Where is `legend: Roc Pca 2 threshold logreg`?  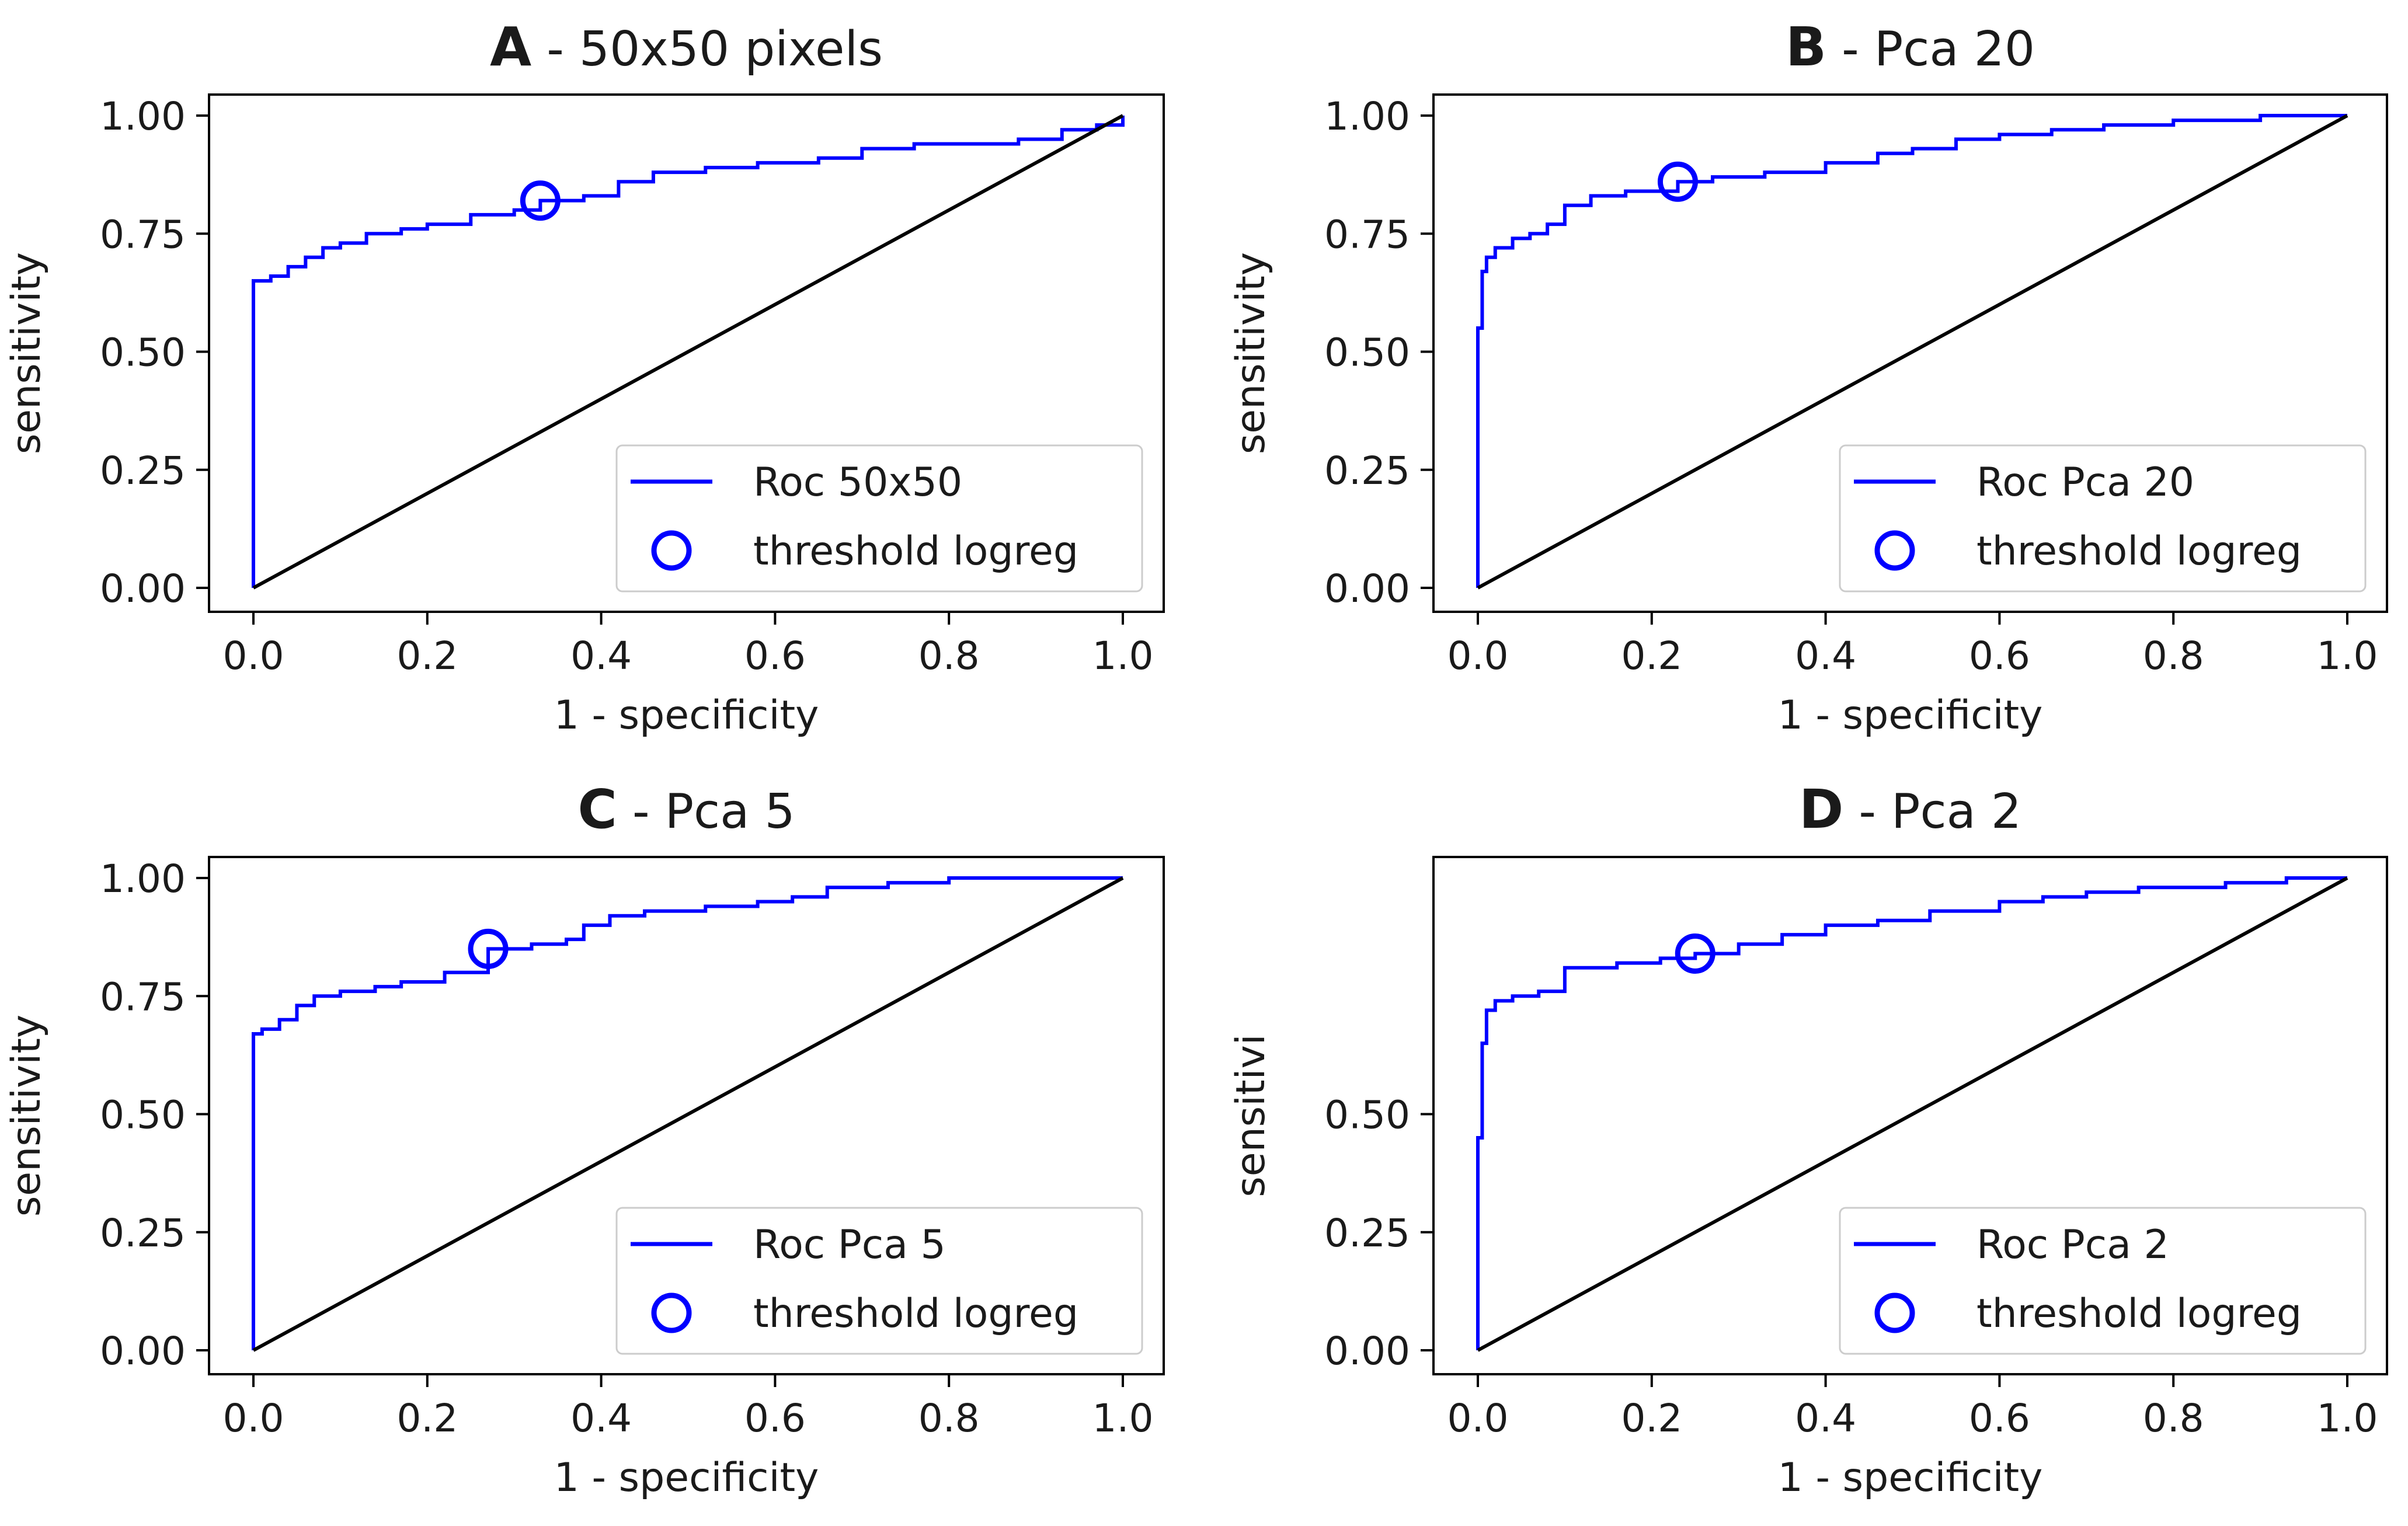 legend: Roc Pca 2 threshold logreg is located at coordinates (2103, 1281).